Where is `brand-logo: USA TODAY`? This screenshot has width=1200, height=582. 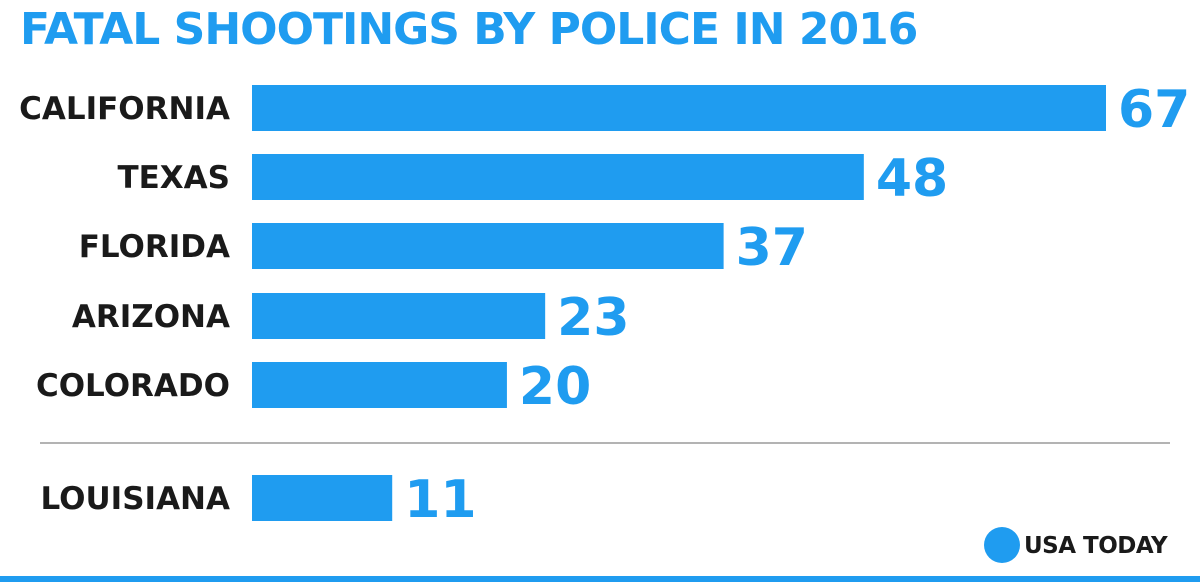
brand-logo: USA TODAY is located at coordinates (1076, 545).